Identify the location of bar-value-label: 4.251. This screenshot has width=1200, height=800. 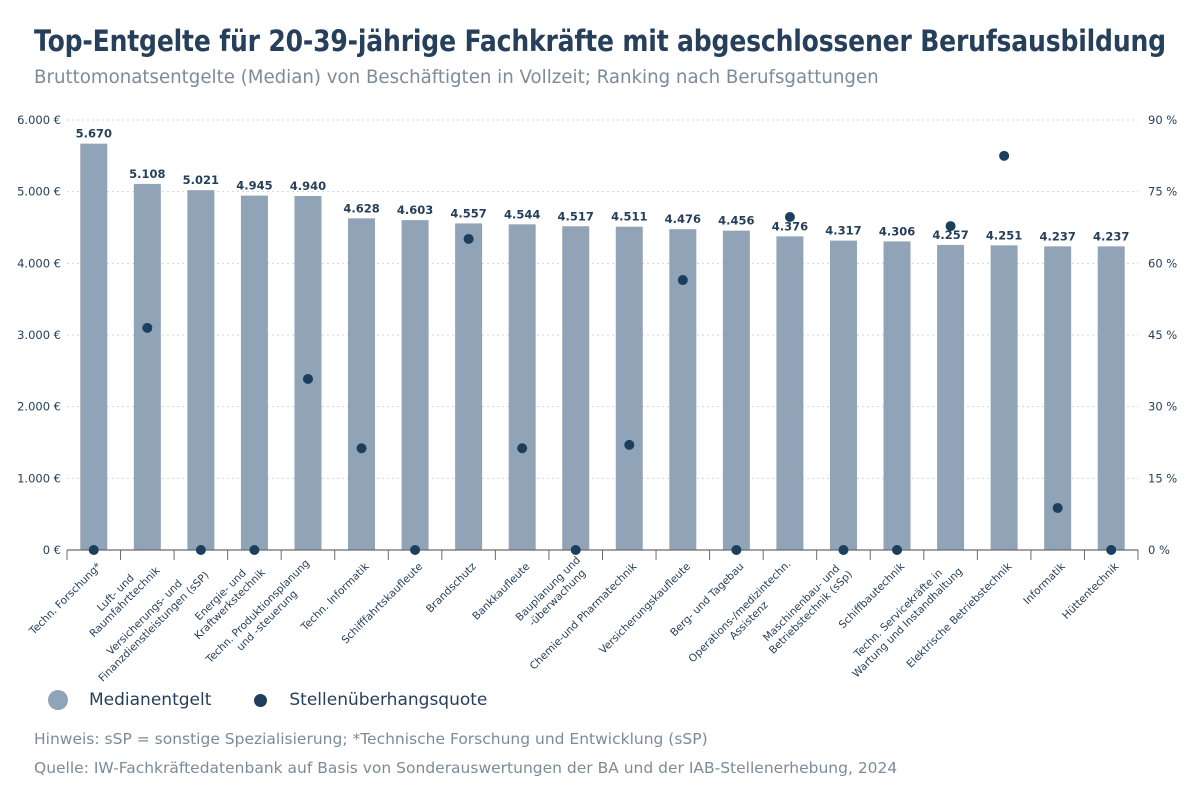
(1004, 235).